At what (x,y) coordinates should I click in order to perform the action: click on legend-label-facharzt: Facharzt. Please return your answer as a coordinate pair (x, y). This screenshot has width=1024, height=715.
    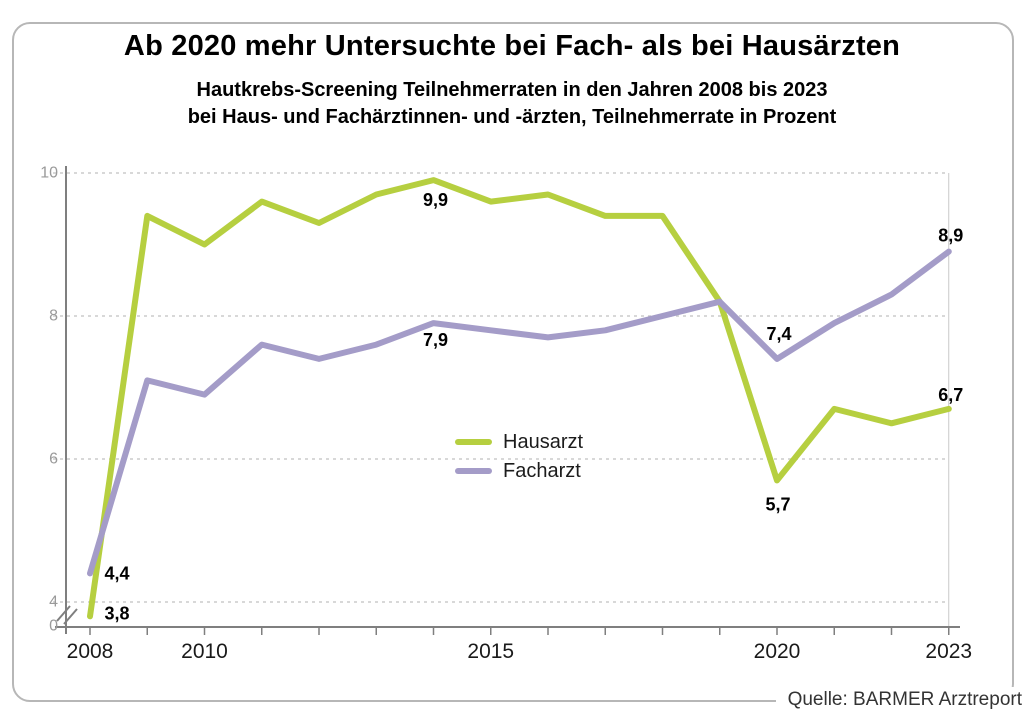
    Looking at the image, I should click on (542, 470).